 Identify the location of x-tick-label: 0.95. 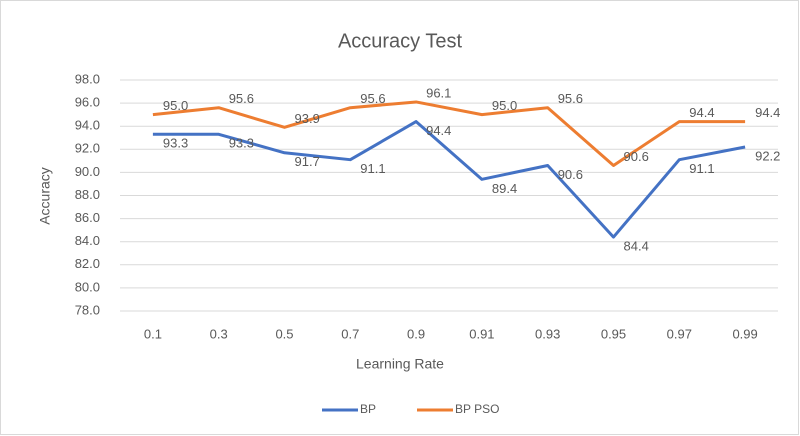
(613, 333).